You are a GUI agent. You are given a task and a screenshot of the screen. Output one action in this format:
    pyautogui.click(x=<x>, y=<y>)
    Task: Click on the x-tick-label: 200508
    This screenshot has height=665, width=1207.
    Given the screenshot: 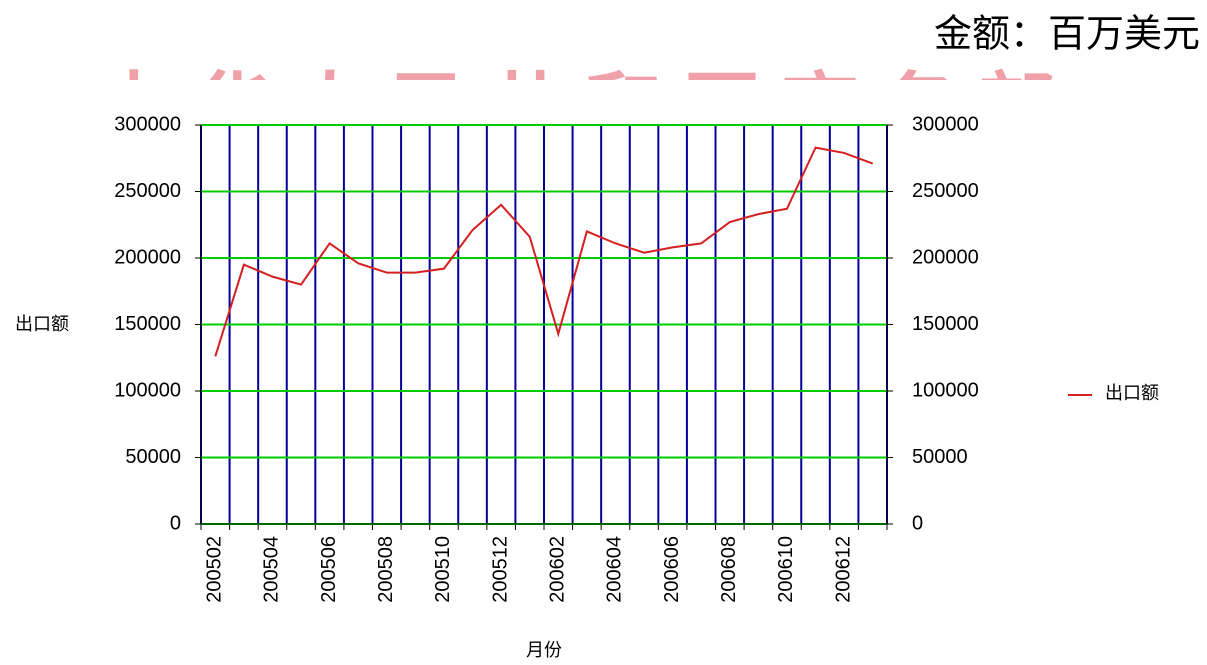 What is the action you would take?
    pyautogui.click(x=386, y=569)
    